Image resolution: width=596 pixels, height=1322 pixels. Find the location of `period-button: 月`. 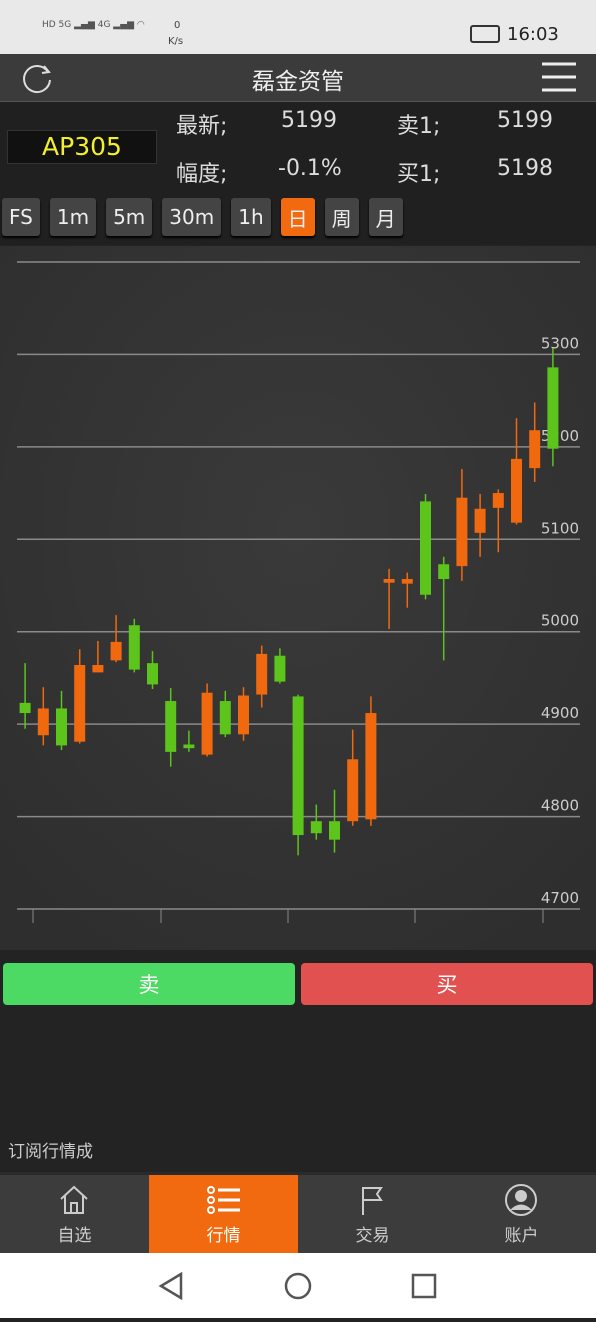

period-button: 月 is located at coordinates (385, 217).